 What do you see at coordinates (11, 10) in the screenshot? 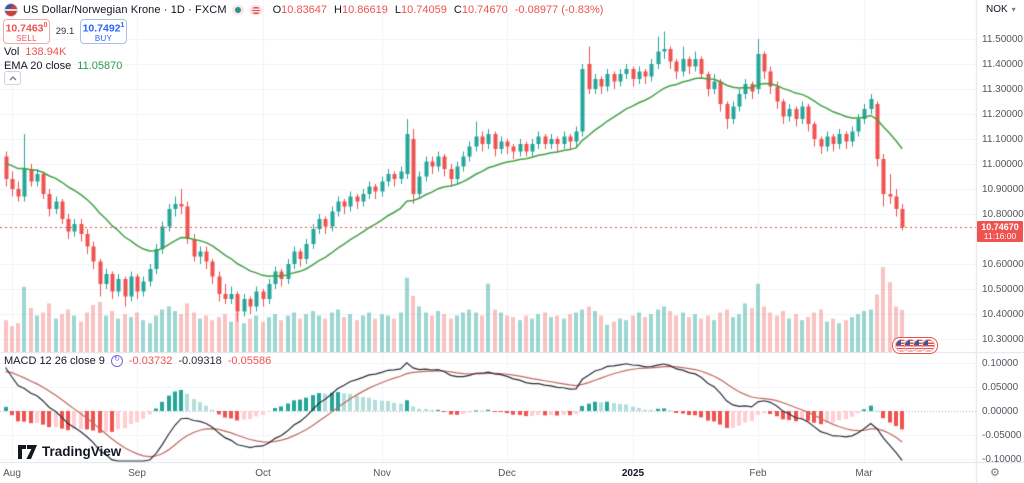
I see `currency-pair-icon` at bounding box center [11, 10].